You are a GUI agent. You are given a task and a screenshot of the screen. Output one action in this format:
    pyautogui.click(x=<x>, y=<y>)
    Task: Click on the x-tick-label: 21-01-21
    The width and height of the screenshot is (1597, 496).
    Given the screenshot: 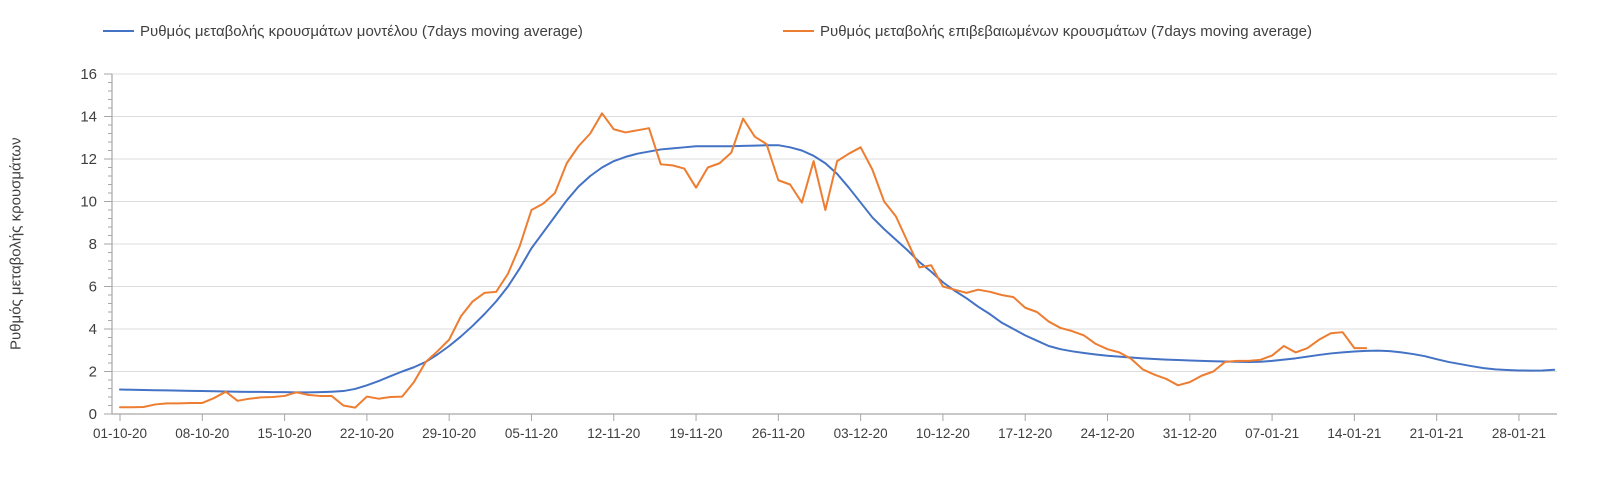 What is the action you would take?
    pyautogui.click(x=1437, y=433)
    